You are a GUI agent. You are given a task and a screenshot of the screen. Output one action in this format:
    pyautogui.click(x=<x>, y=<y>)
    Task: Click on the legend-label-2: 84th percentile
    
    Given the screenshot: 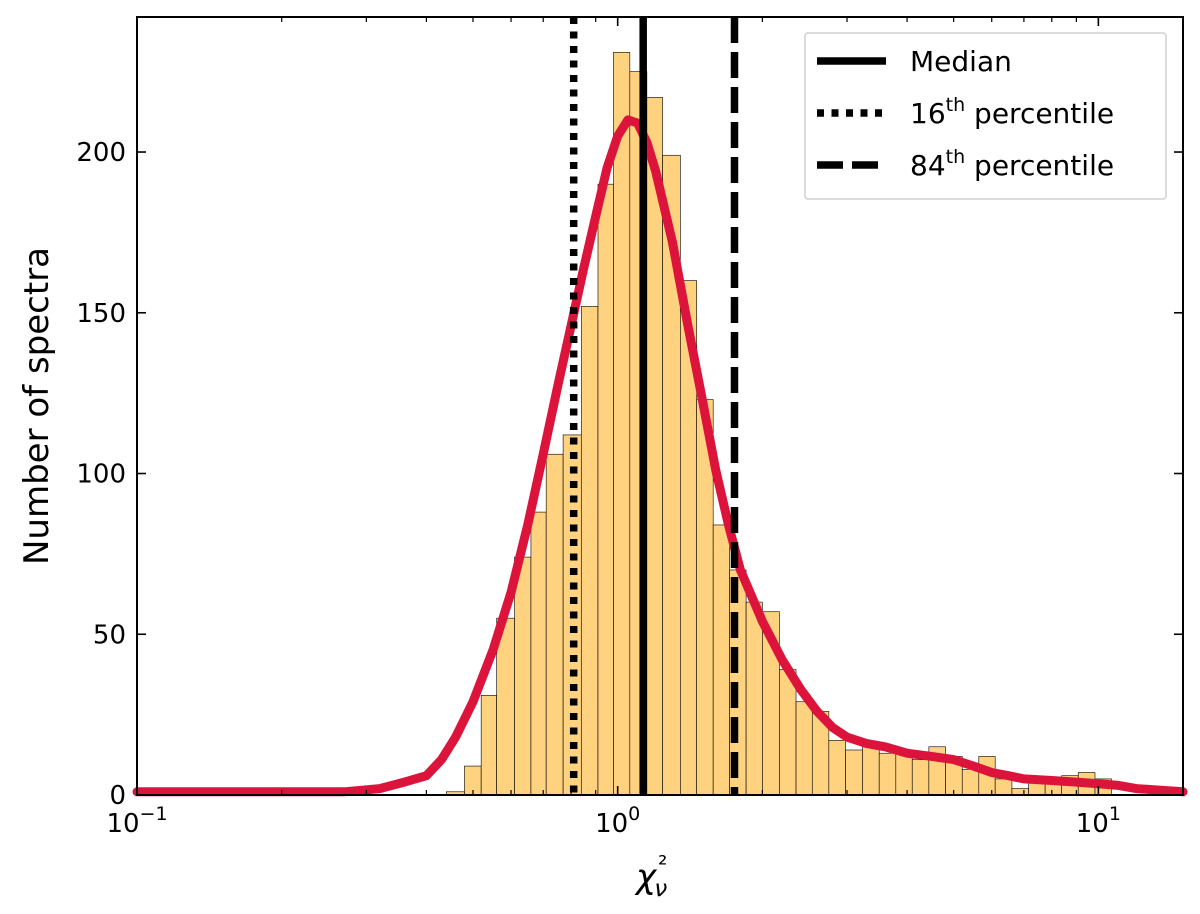 What is the action you would take?
    pyautogui.click(x=1012, y=164)
    